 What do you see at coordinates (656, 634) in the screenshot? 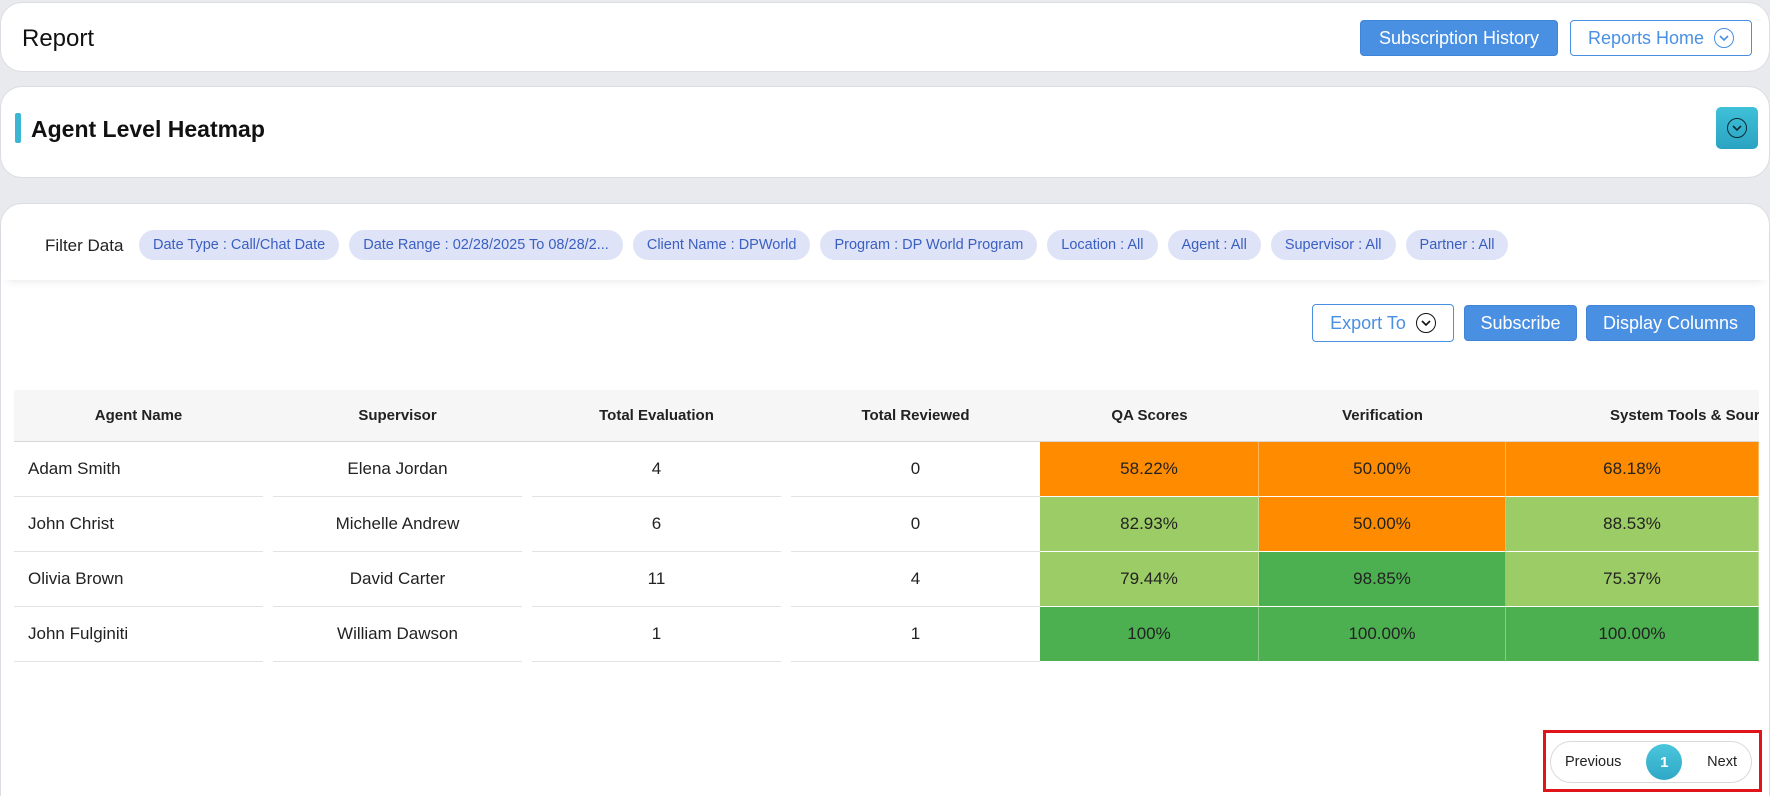
I see `total-evaluation-cell: 1` at bounding box center [656, 634].